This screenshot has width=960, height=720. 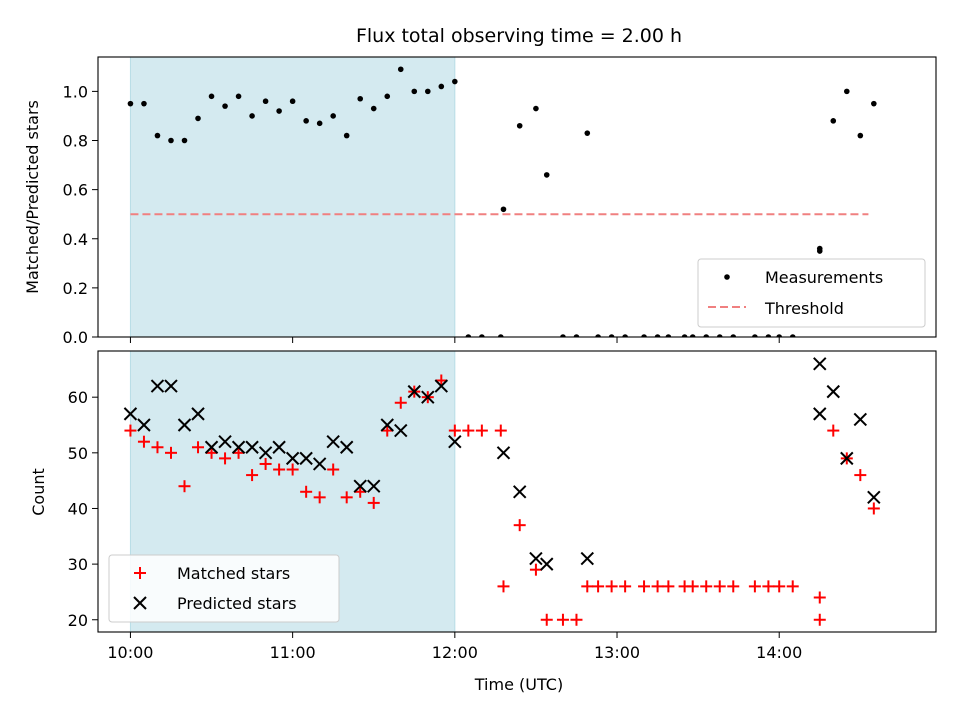 I want to click on top-legend: Measurements Threshold, so click(x=811, y=293).